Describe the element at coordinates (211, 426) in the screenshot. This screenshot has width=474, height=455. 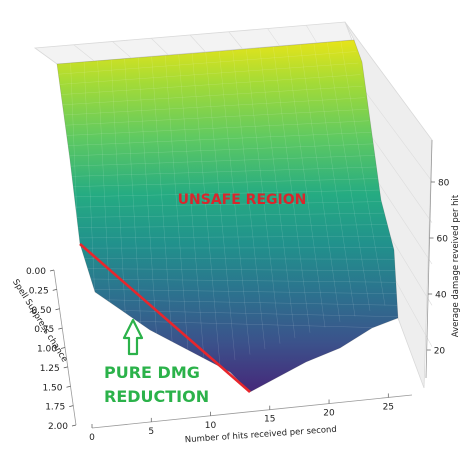
I see `x-tick-label: 10` at that location.